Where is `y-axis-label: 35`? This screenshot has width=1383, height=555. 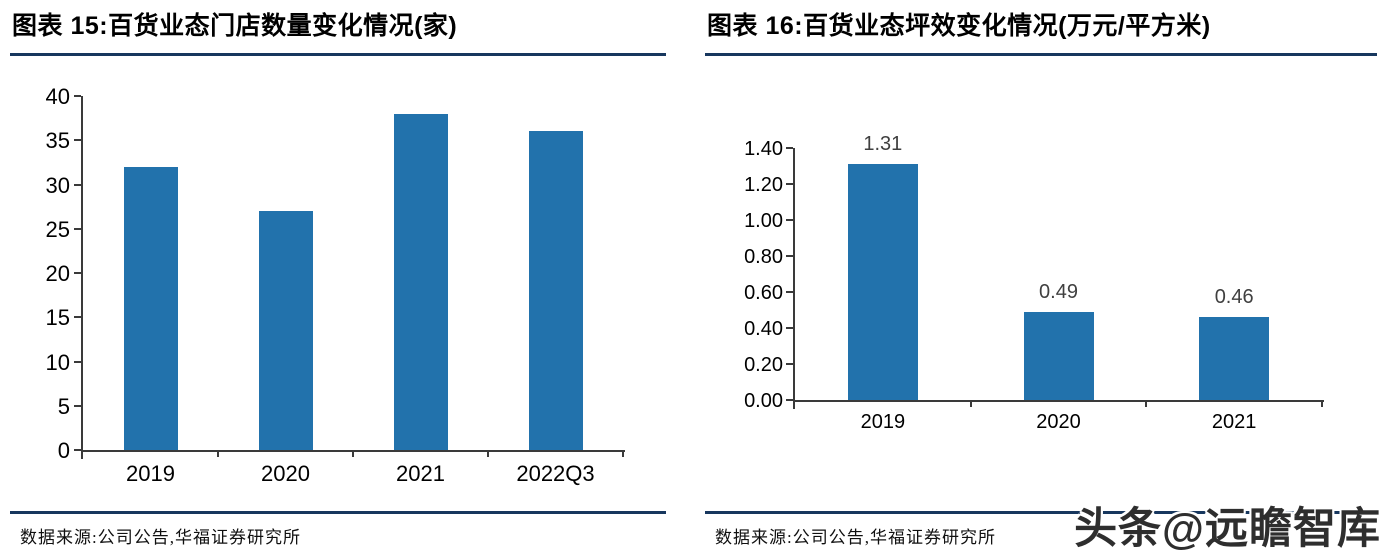
y-axis-label: 35 is located at coordinates (57, 141).